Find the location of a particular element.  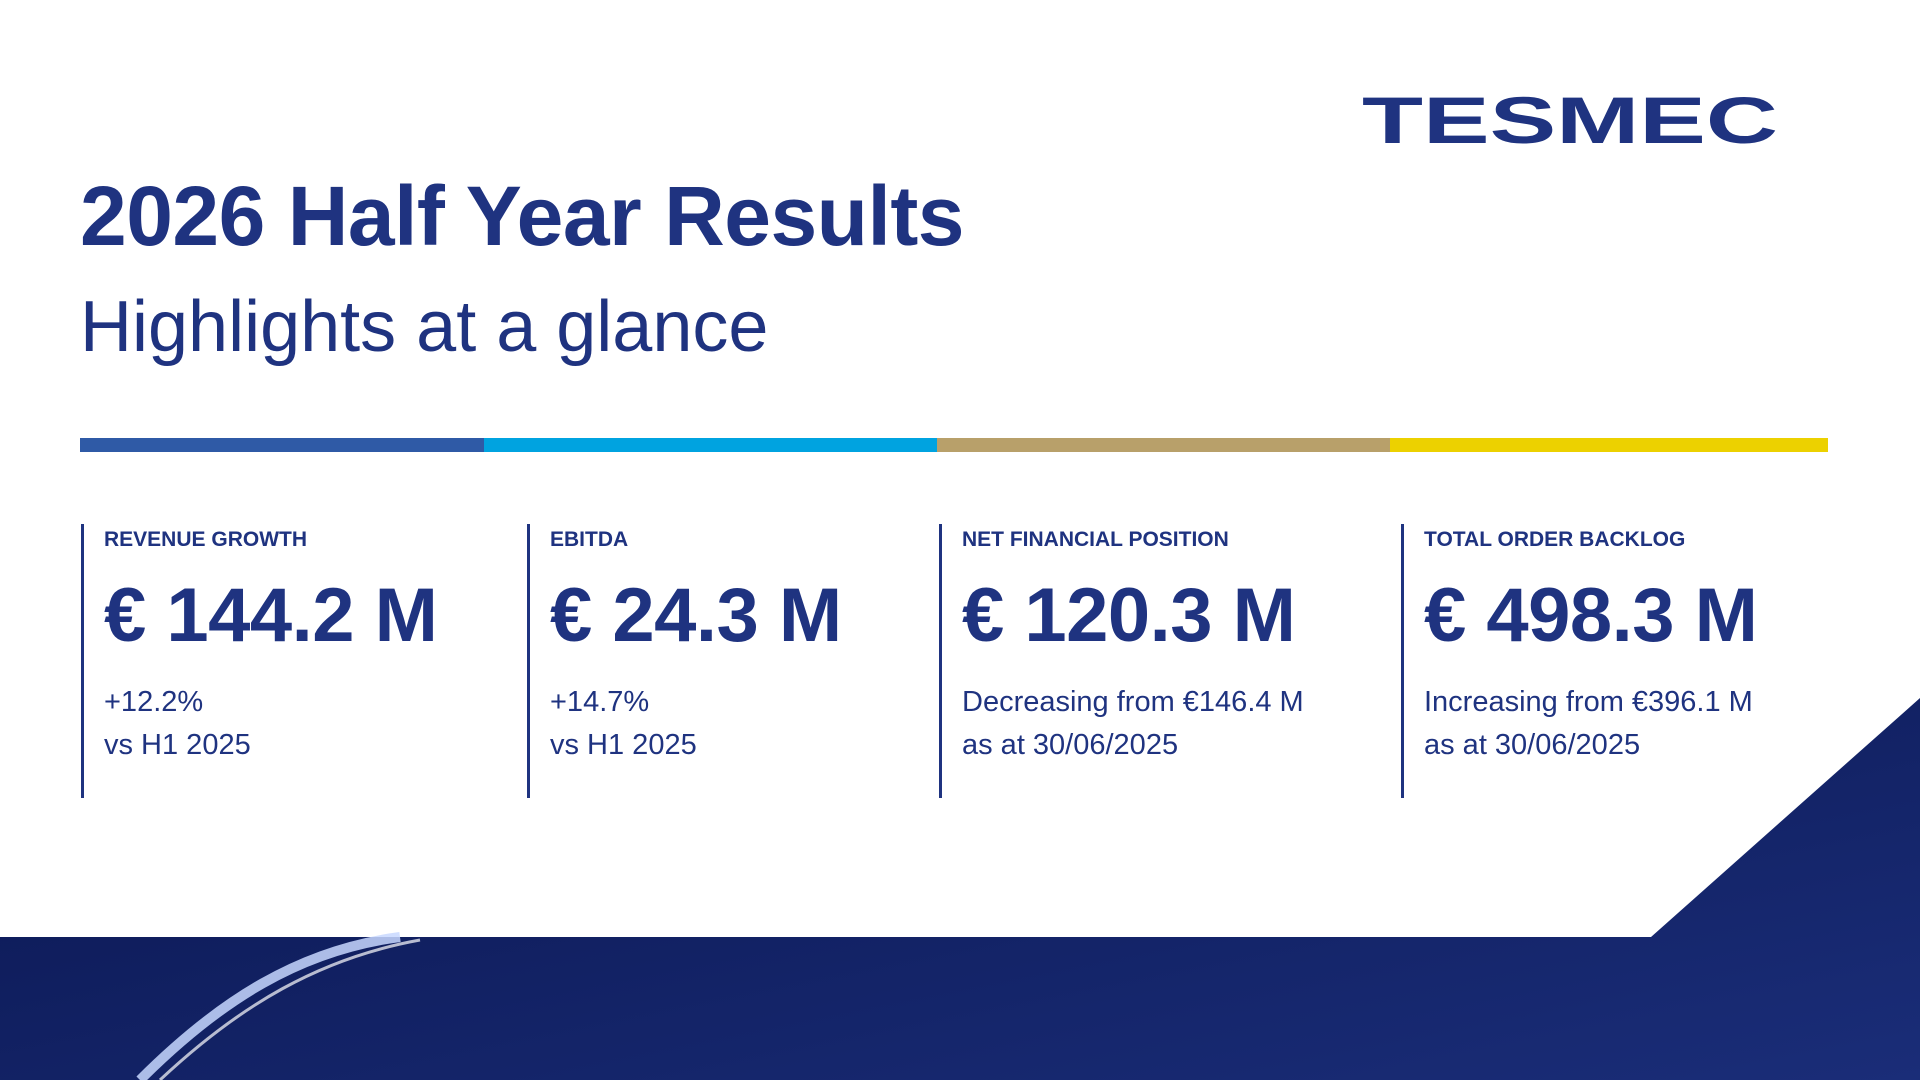

kpi-note-line: +14.7% is located at coordinates (600, 702).